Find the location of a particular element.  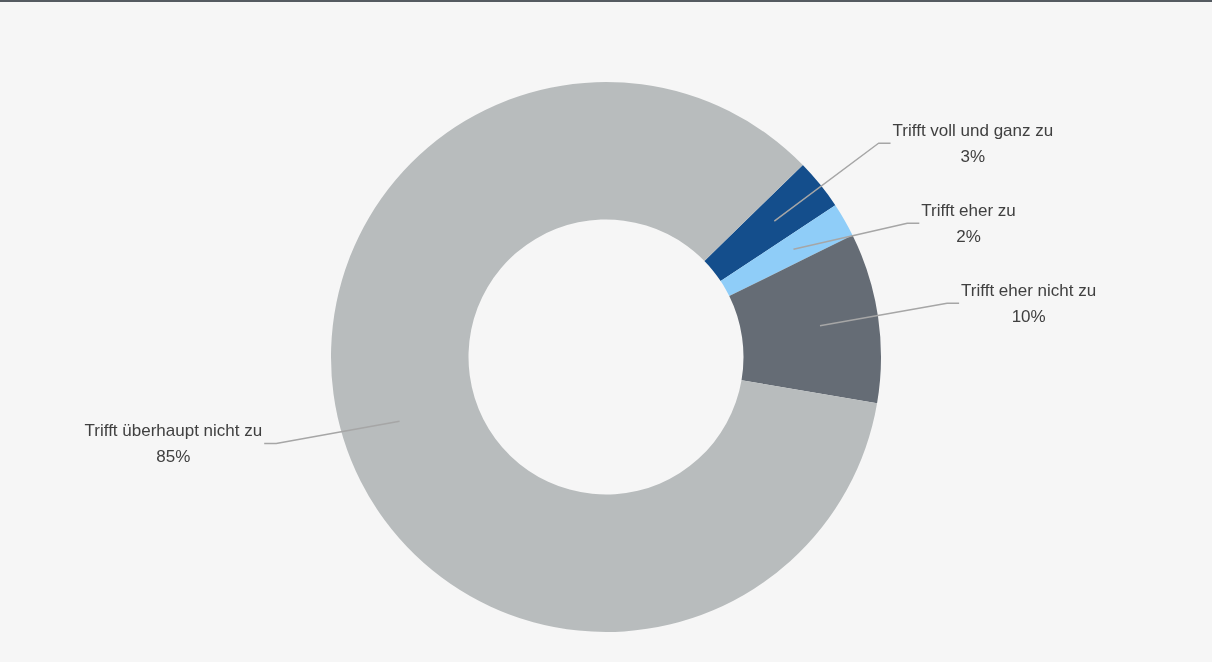

slice-label: Trifft überhaupt nicht zu is located at coordinates (173, 431).